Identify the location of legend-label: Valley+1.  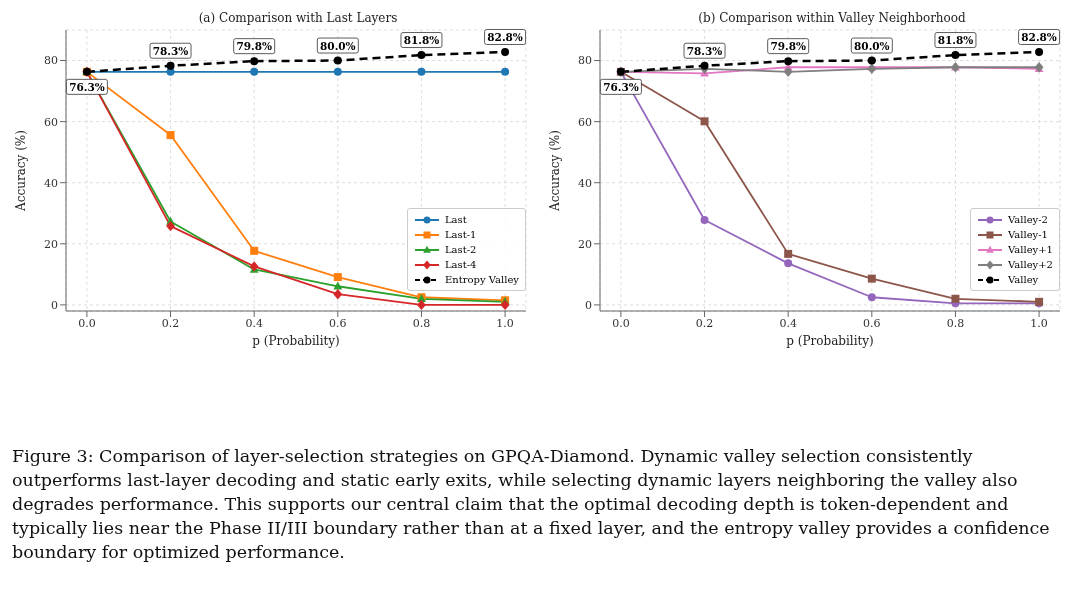
(1030, 249).